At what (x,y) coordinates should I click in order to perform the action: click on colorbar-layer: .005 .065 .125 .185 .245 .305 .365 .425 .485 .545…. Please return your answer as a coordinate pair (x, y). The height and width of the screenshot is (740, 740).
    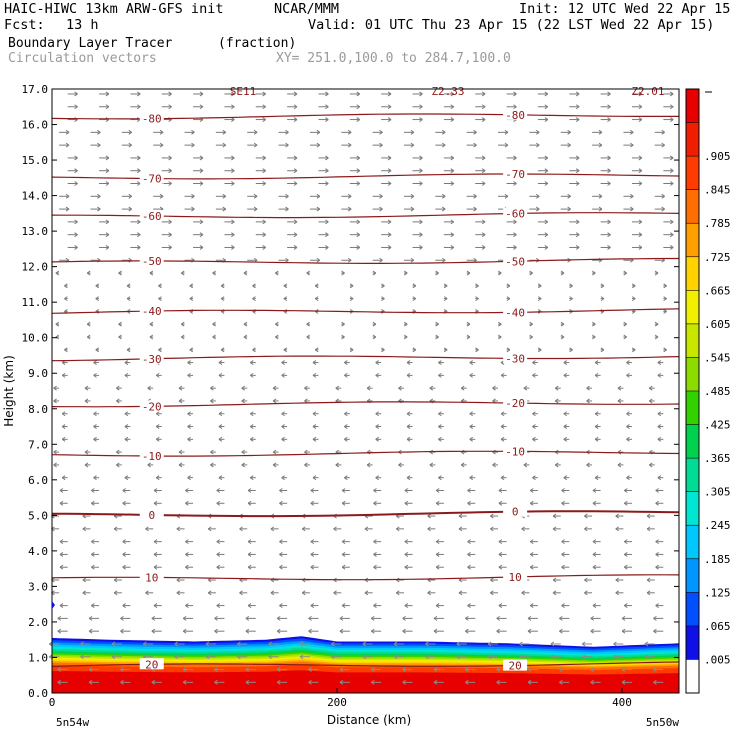
    Looking at the image, I should click on (708, 391).